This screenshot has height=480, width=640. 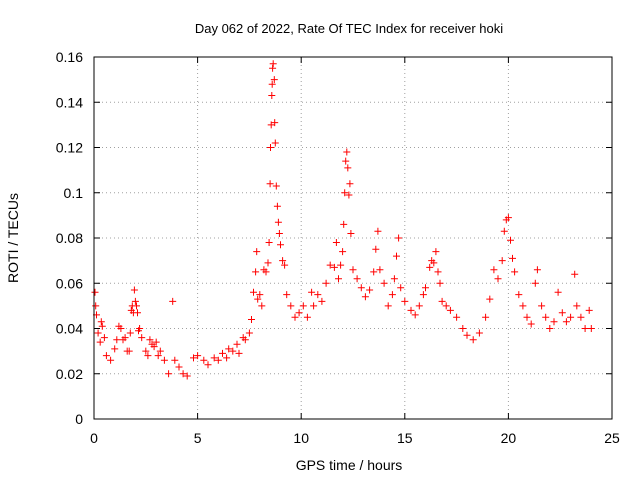 I want to click on x-tick-label: 15, so click(x=405, y=438).